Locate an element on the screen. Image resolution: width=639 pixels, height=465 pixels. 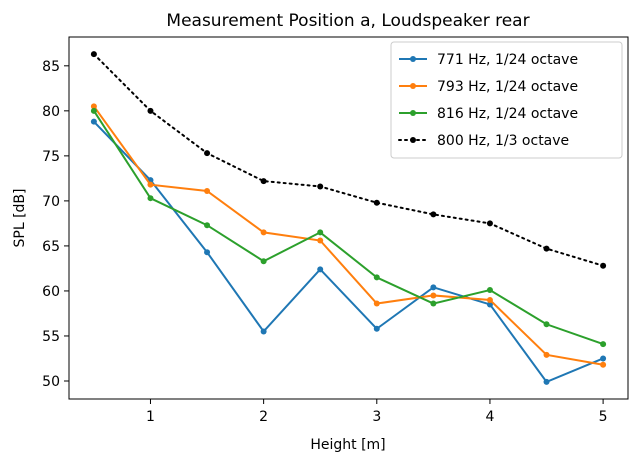
x-tick-label: 3 is located at coordinates (376, 417).